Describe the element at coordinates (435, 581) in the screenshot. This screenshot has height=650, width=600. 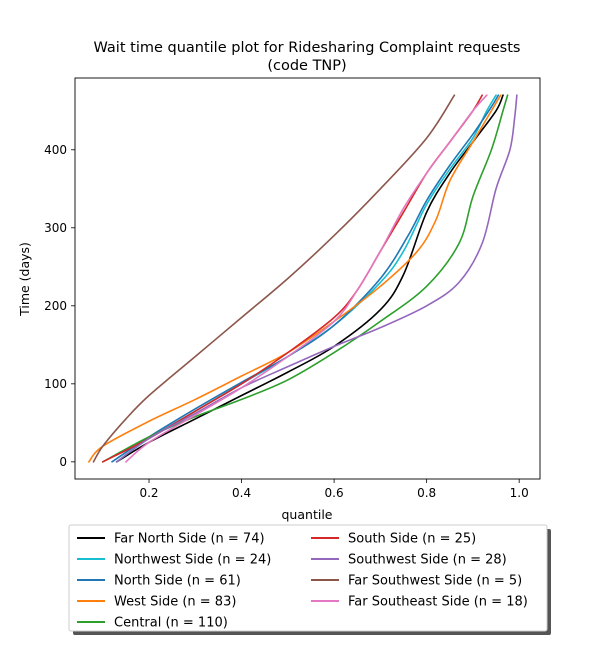
I see `legend-label: Far Southwest Side (n = 5)` at that location.